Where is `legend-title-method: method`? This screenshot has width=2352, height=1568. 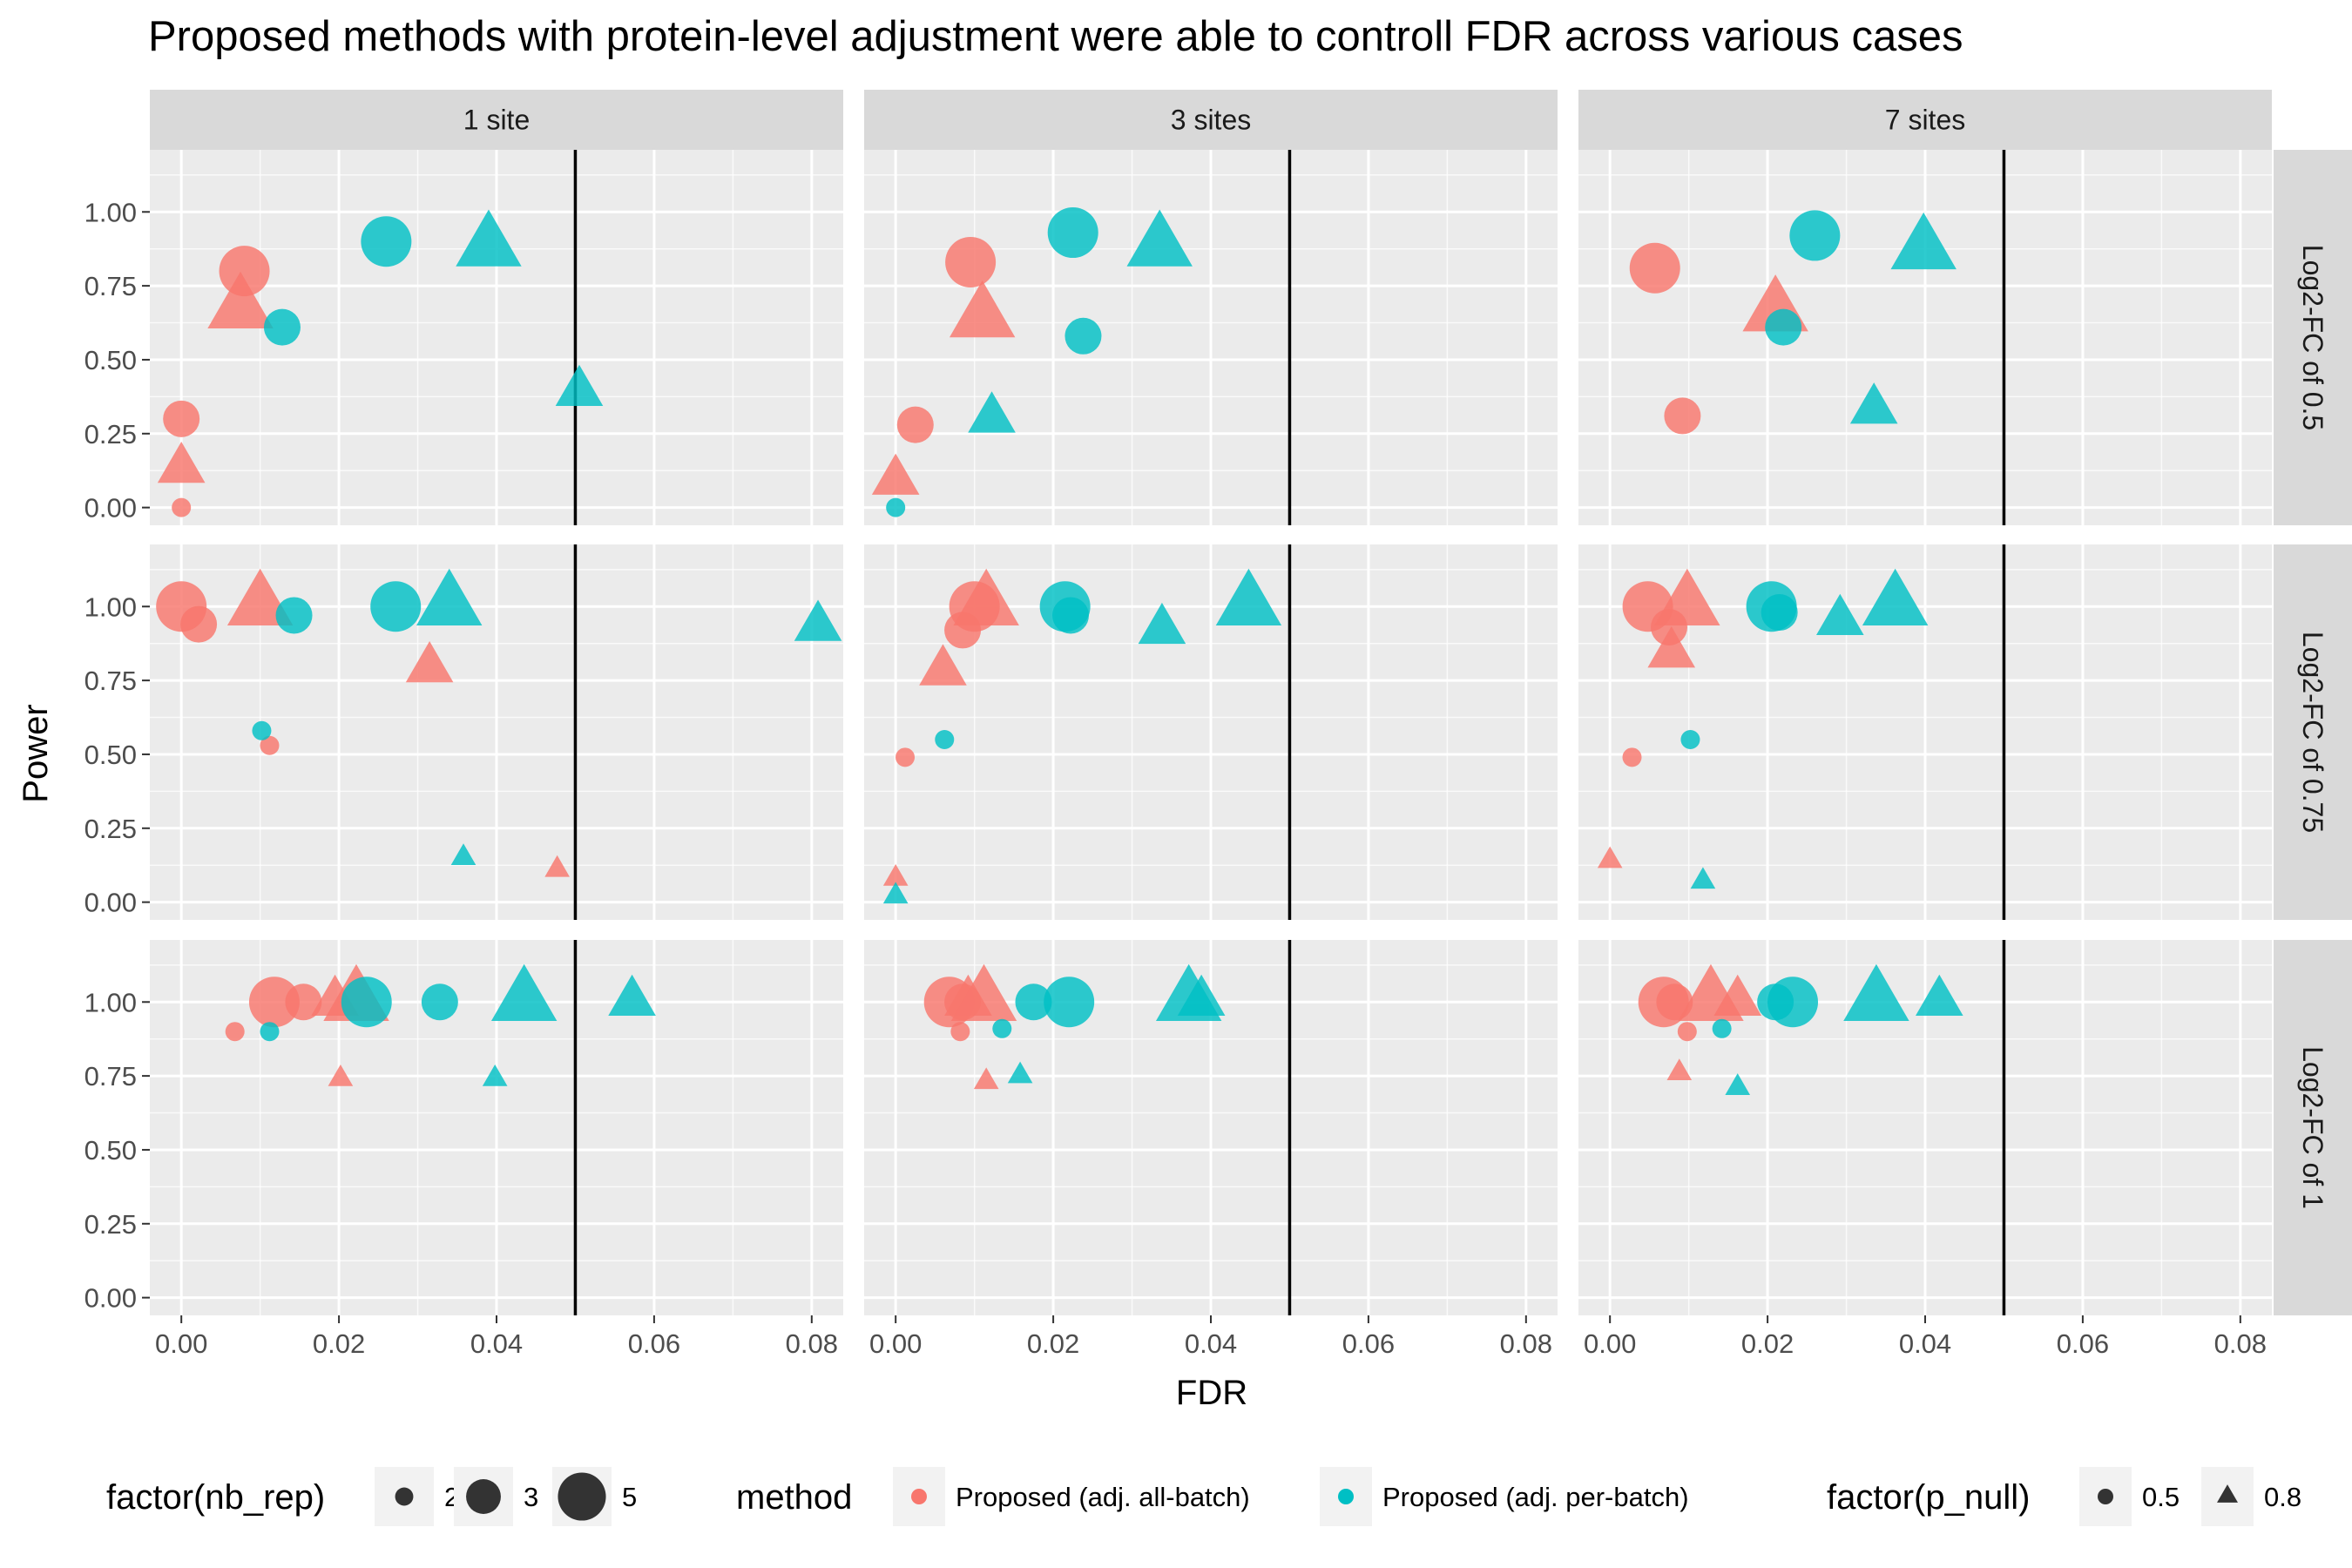 legend-title-method: method is located at coordinates (794, 1497).